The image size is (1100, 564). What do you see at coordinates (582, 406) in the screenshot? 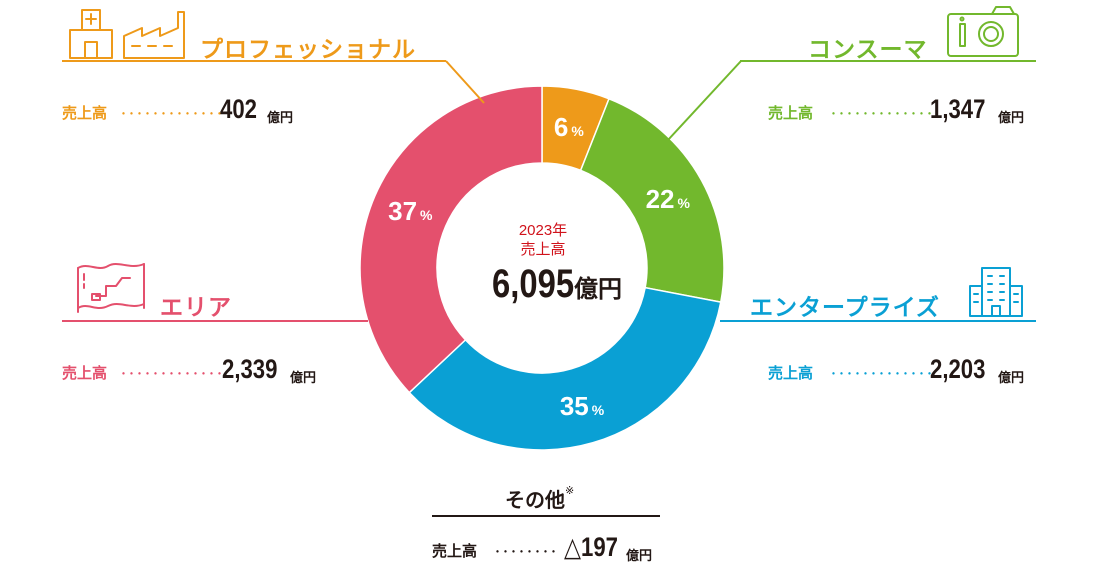
I see `donut-slice-label-3: 35%` at bounding box center [582, 406].